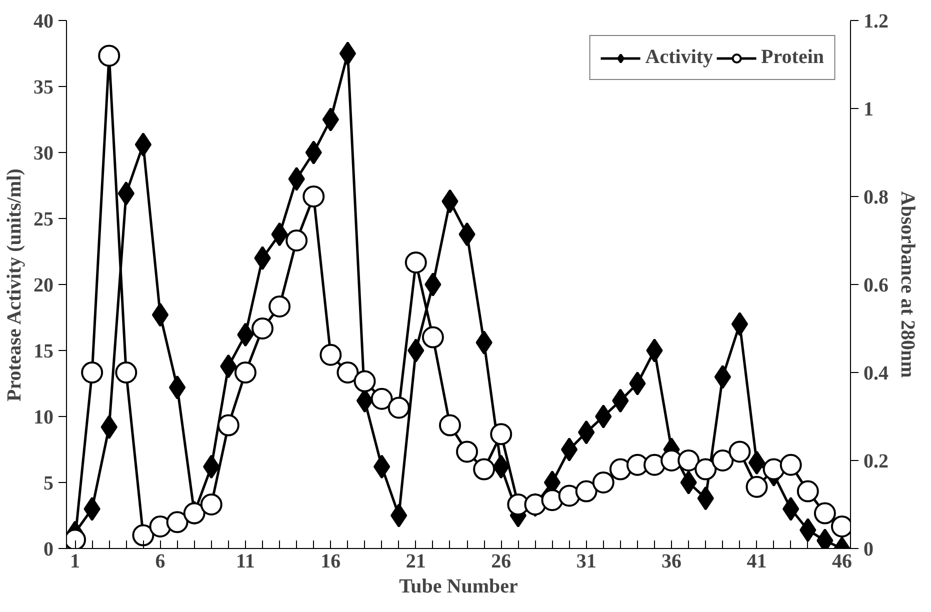  What do you see at coordinates (672, 561) in the screenshot?
I see `x-tick-label: 36` at bounding box center [672, 561].